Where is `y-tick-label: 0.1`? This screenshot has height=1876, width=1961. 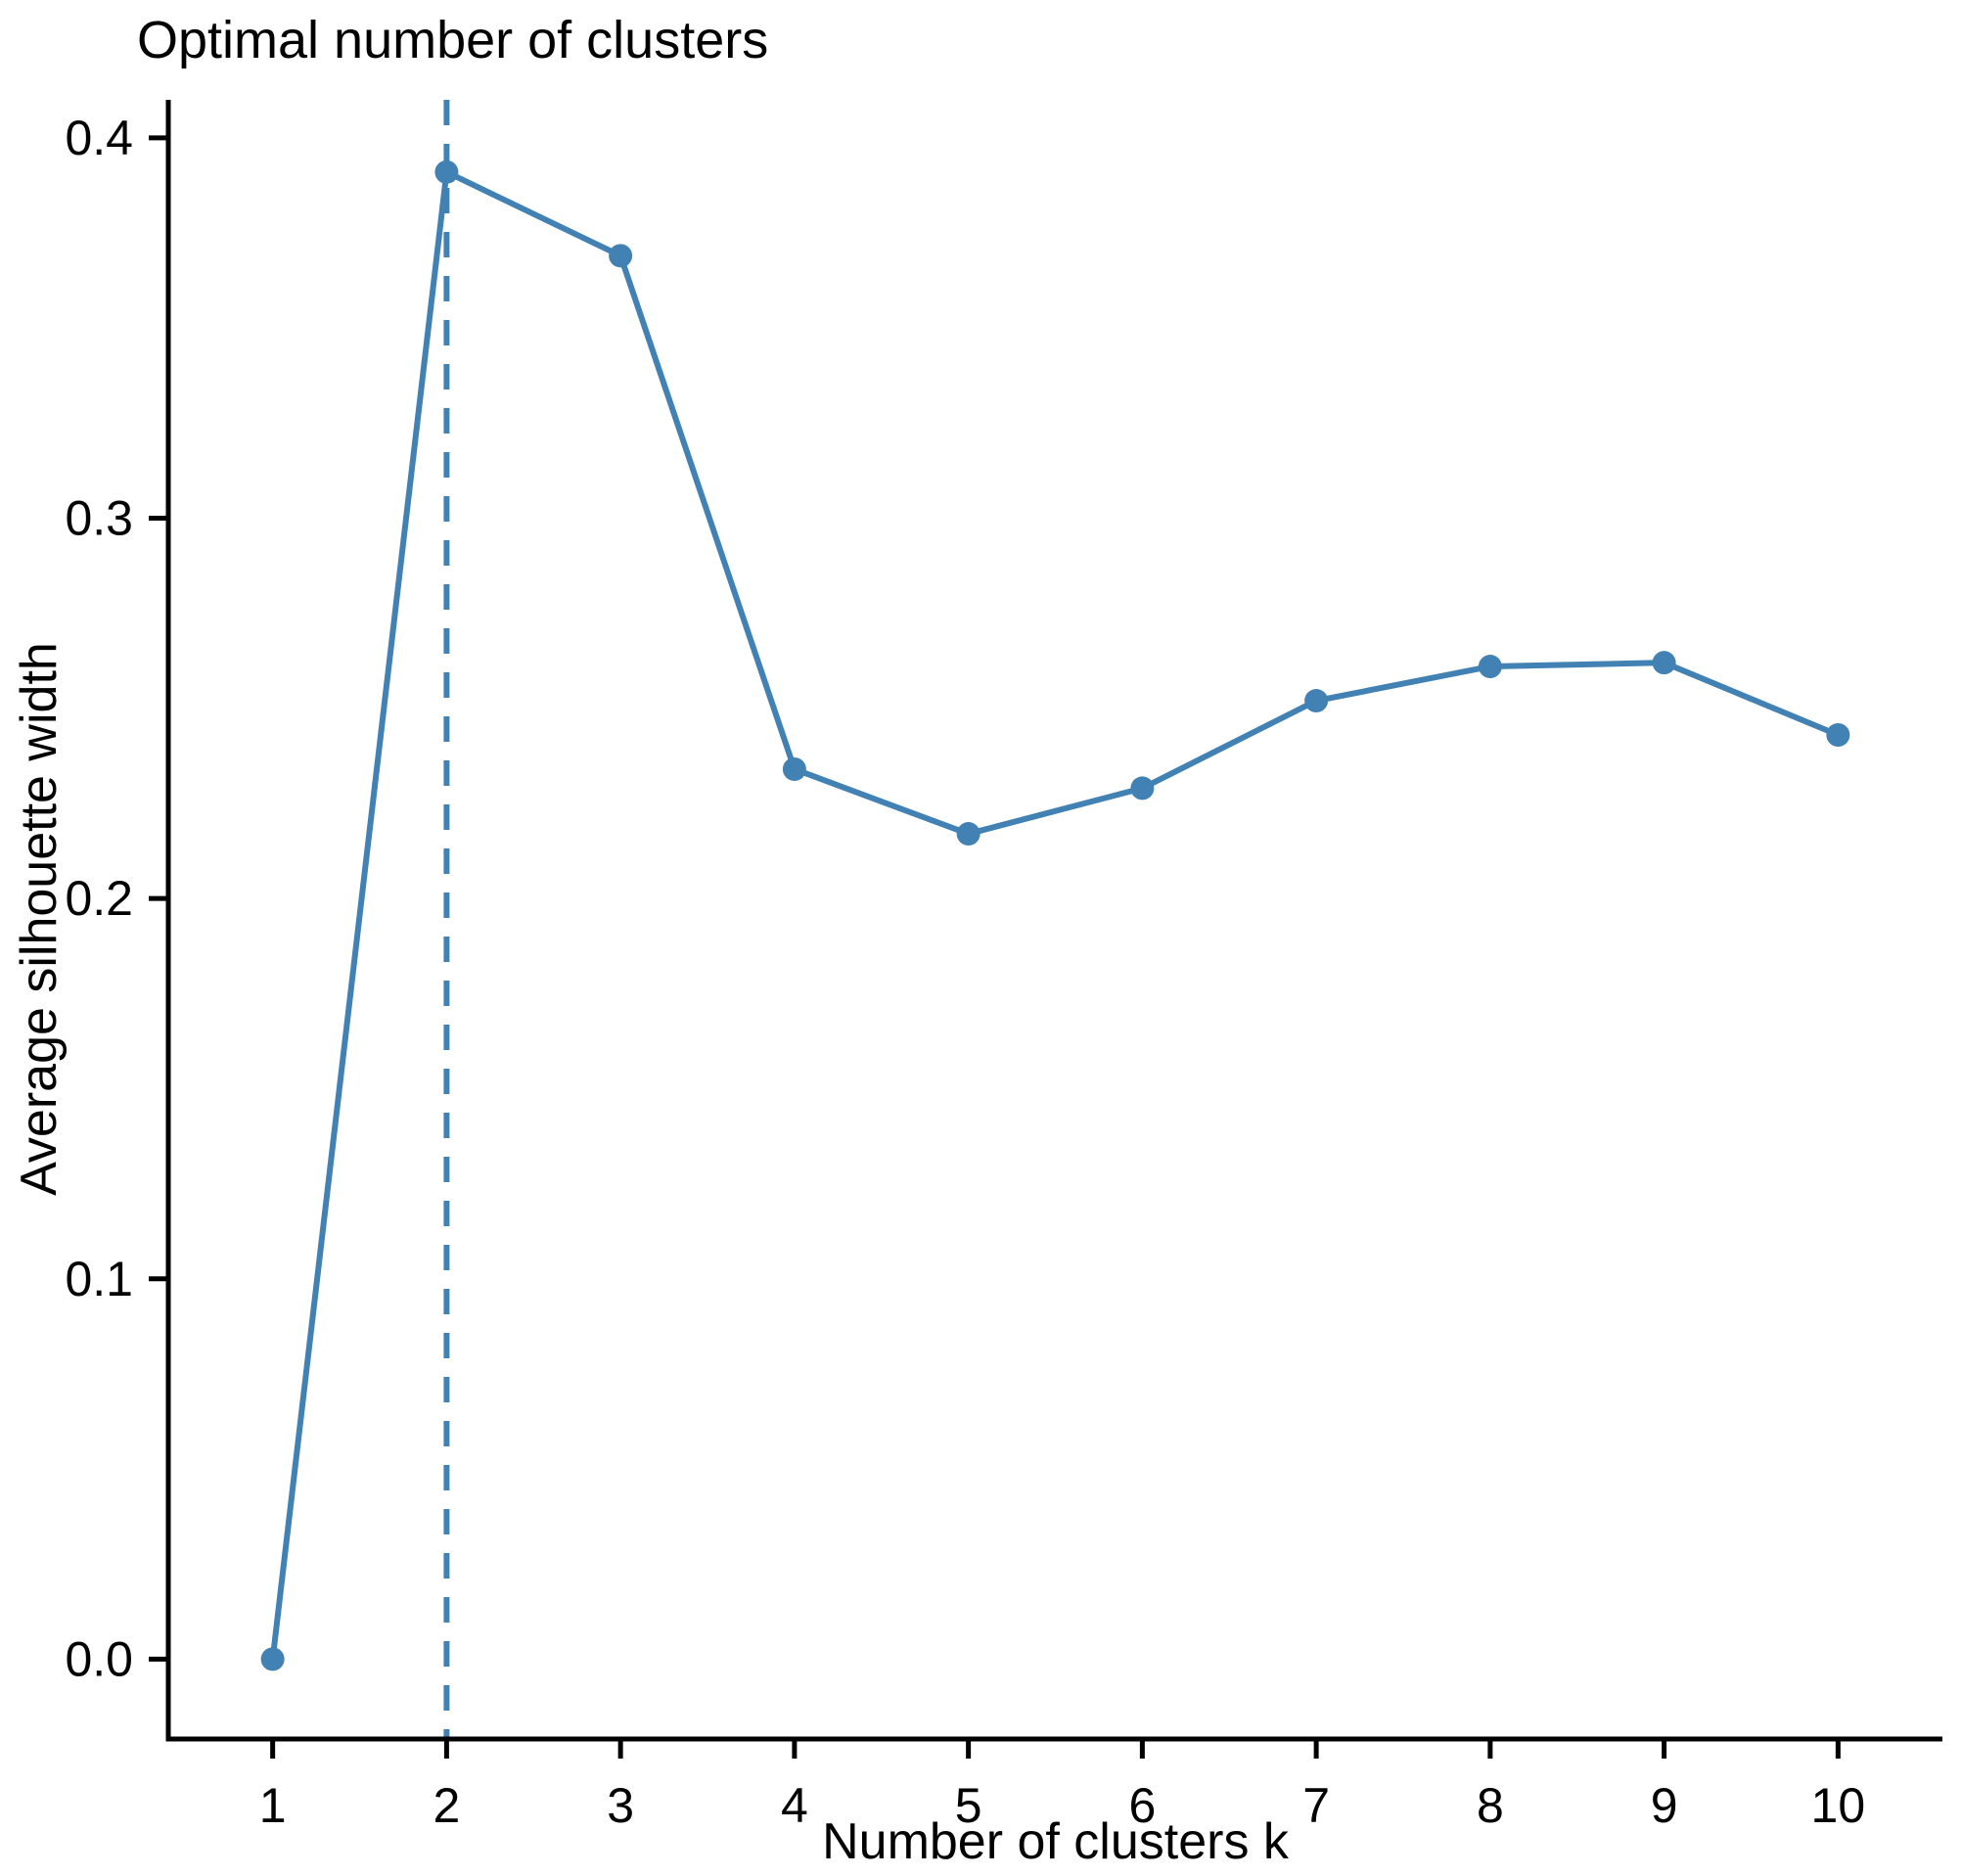
y-tick-label: 0.1 is located at coordinates (99, 1279).